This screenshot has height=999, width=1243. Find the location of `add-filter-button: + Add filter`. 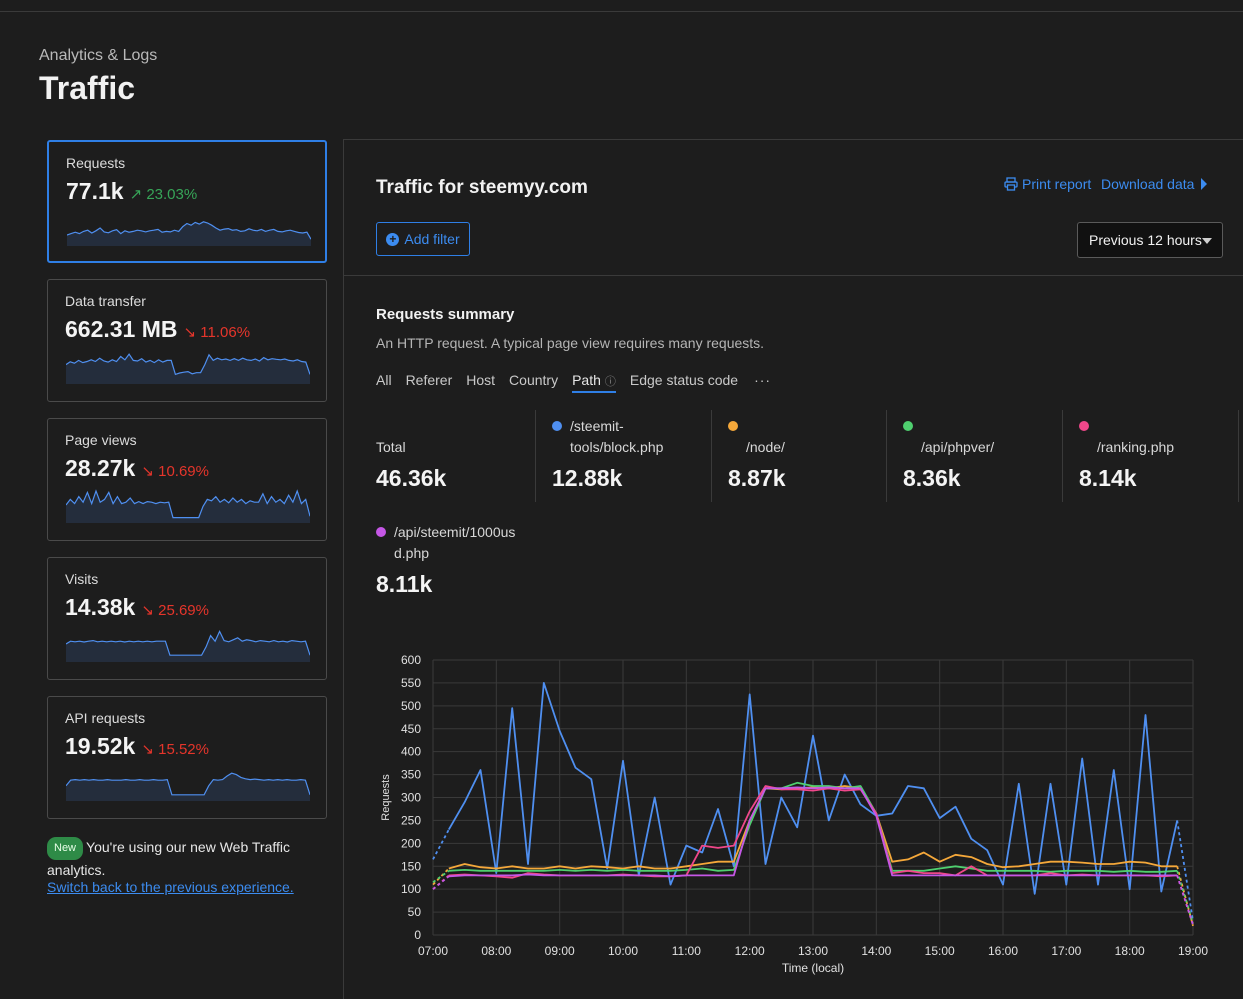

add-filter-button: + Add filter is located at coordinates (423, 239).